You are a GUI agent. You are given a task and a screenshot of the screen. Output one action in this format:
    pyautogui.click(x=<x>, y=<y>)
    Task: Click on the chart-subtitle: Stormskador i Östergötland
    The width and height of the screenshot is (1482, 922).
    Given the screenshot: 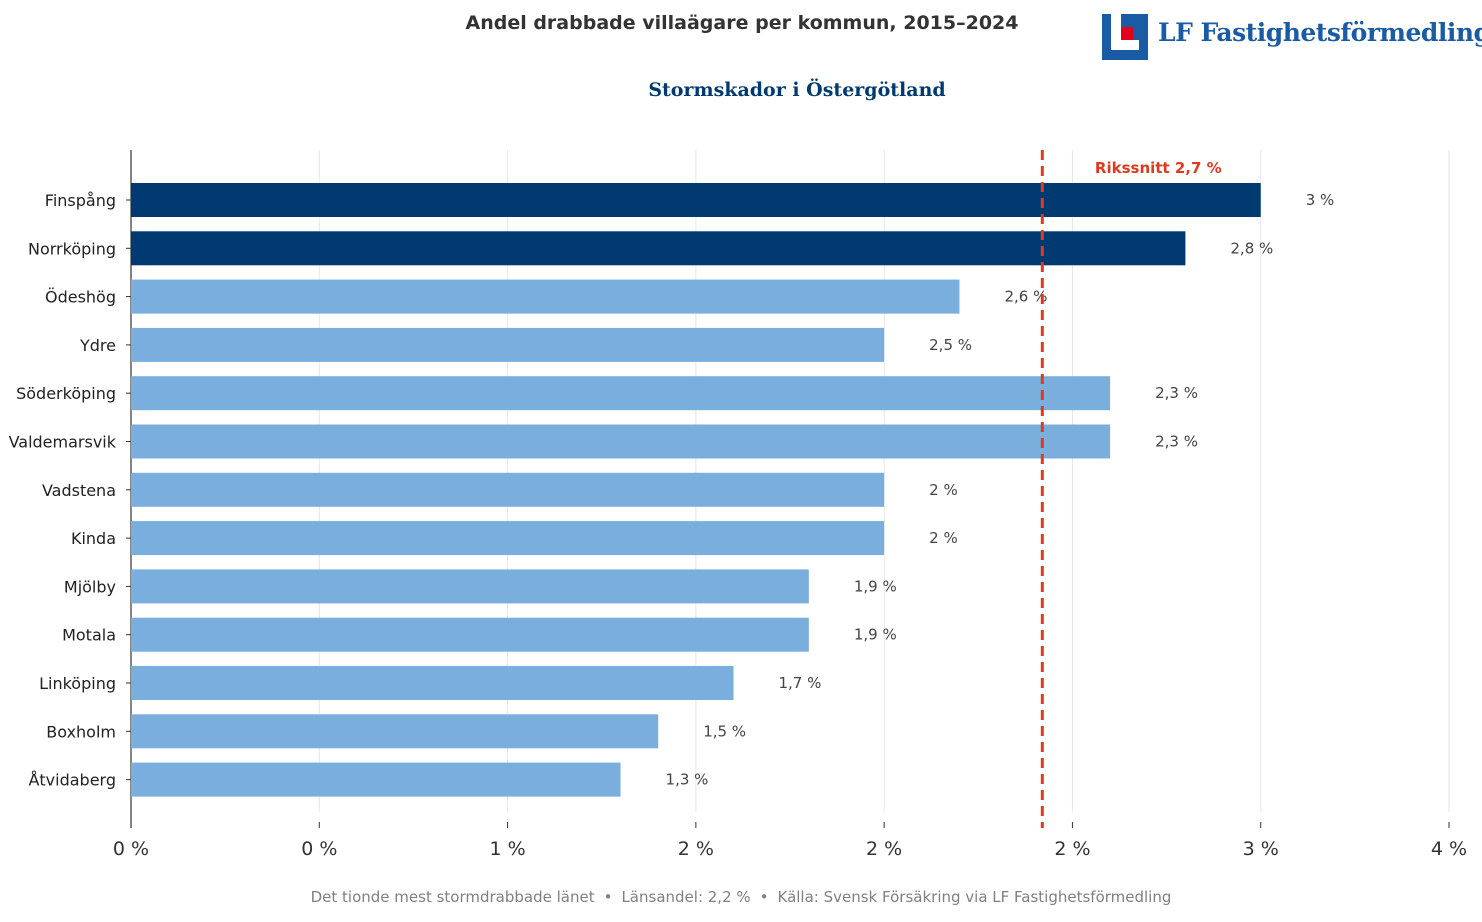 What is the action you would take?
    pyautogui.click(x=797, y=90)
    